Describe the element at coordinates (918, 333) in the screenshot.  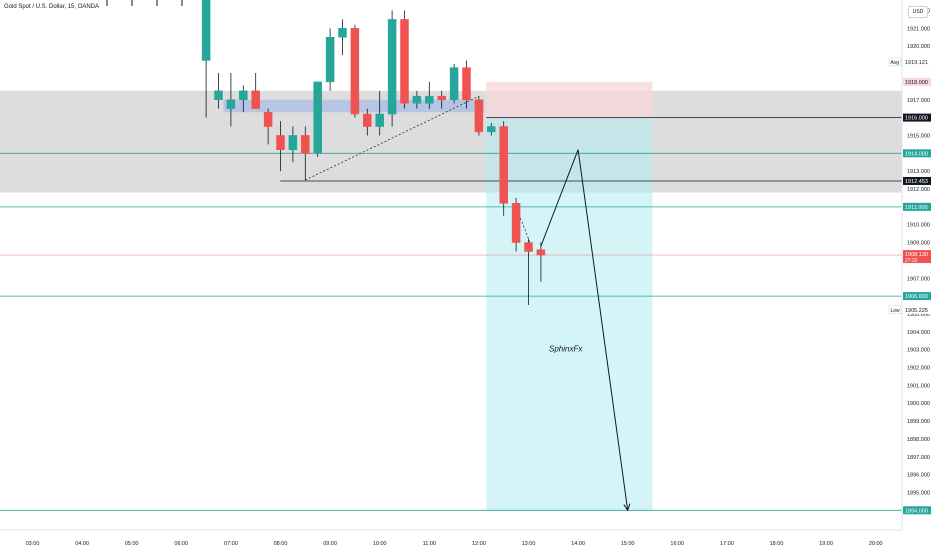
I see `y-tick-label: 1904.000` at that location.